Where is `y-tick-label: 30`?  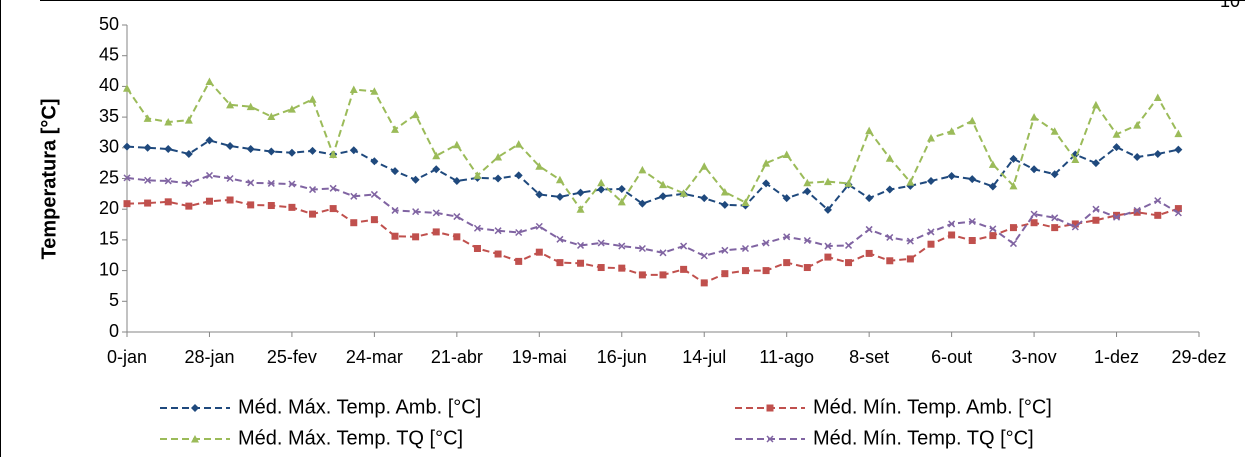 y-tick-label: 30 is located at coordinates (109, 147).